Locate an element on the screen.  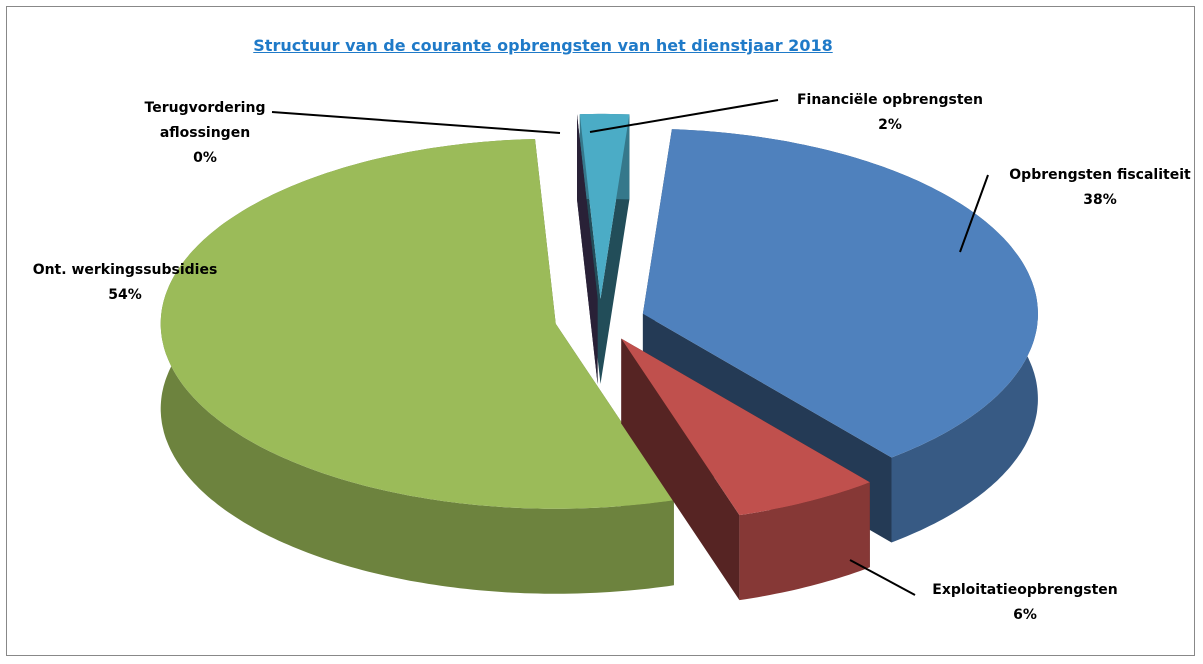
slice-label: Financiële opbrengsten is located at coordinates (890, 100).